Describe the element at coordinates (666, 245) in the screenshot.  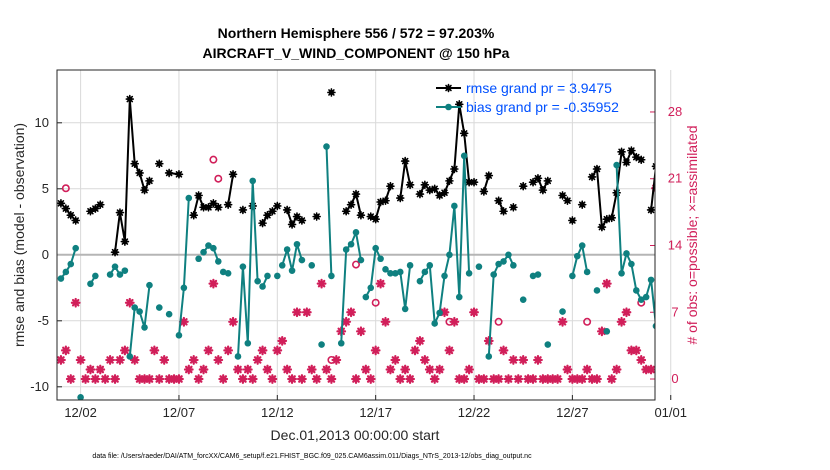
I see `y2-axis-ticks: 0 7 14 21 28` at that location.